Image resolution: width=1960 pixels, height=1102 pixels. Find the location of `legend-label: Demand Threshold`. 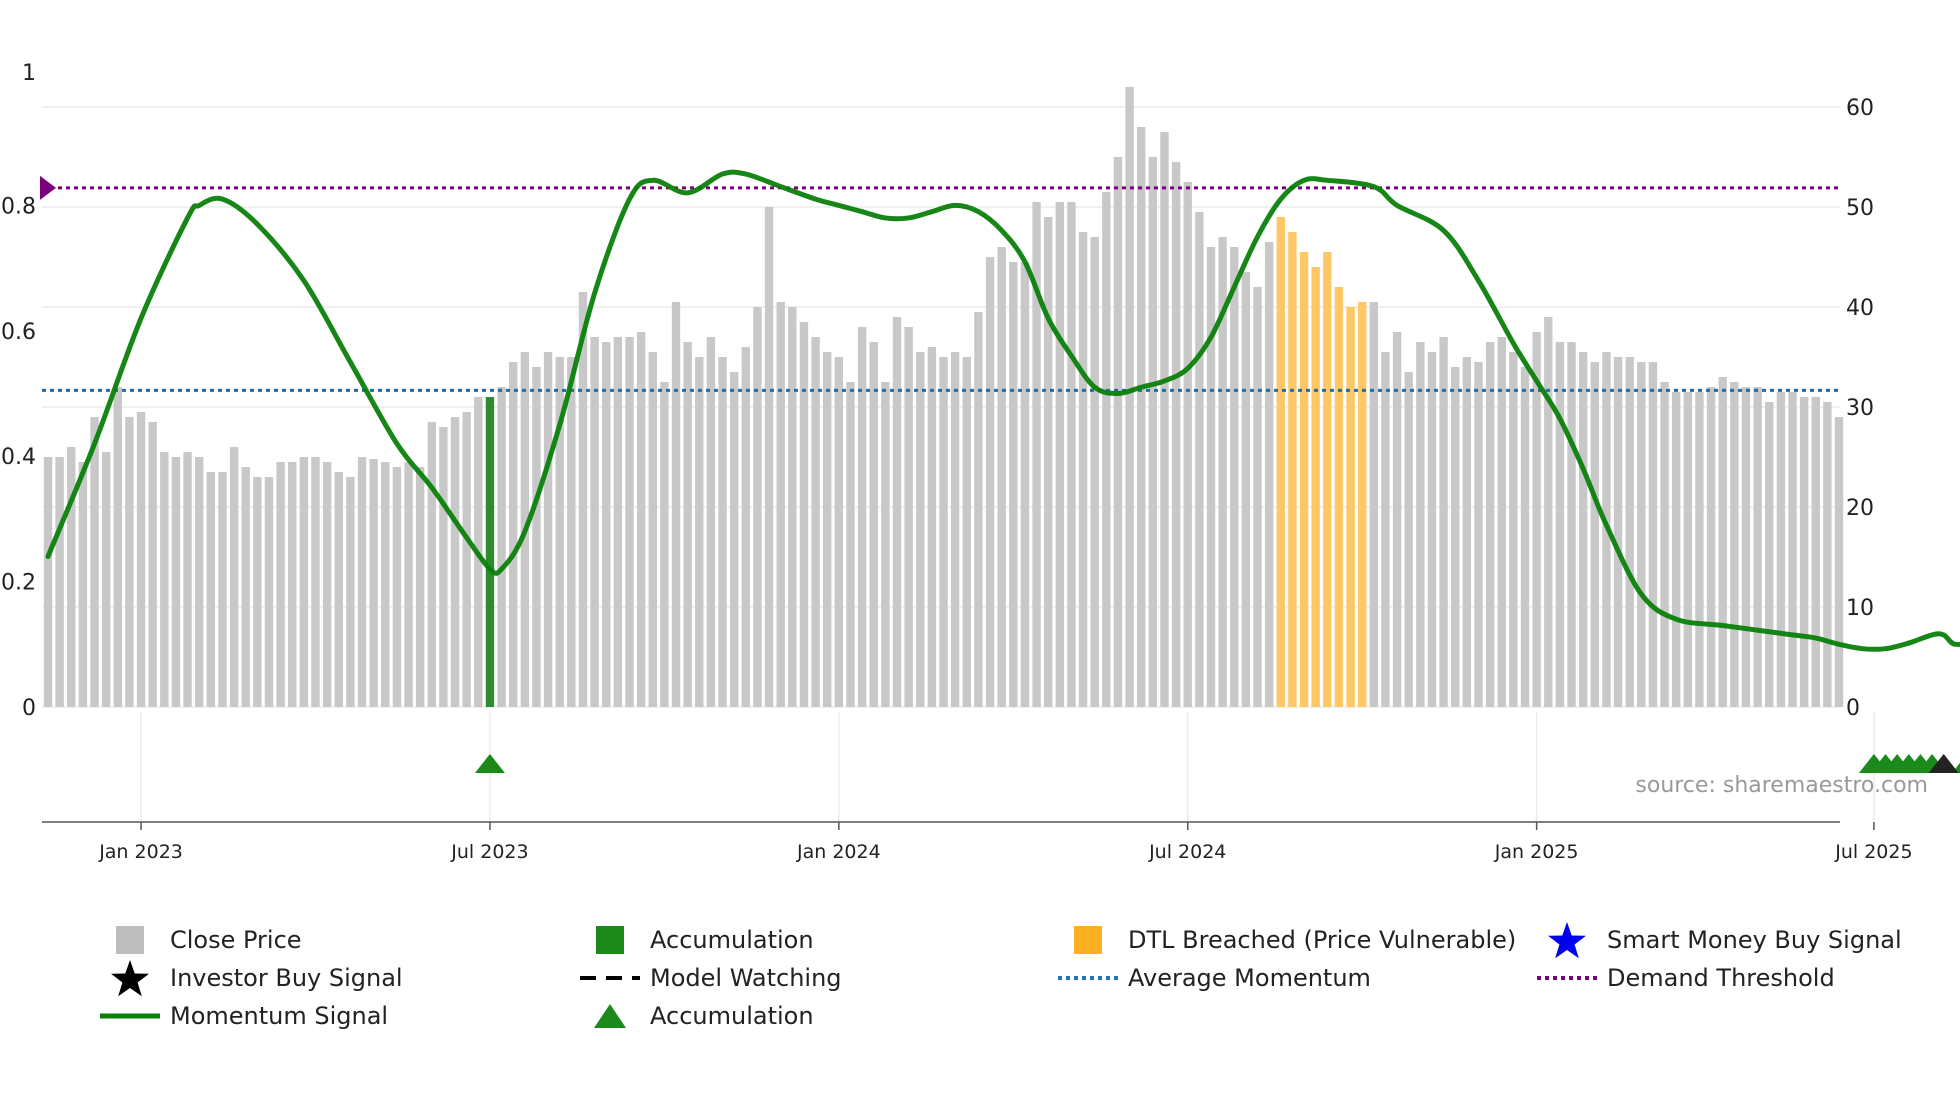

legend-label: Demand Threshold is located at coordinates (1721, 978).